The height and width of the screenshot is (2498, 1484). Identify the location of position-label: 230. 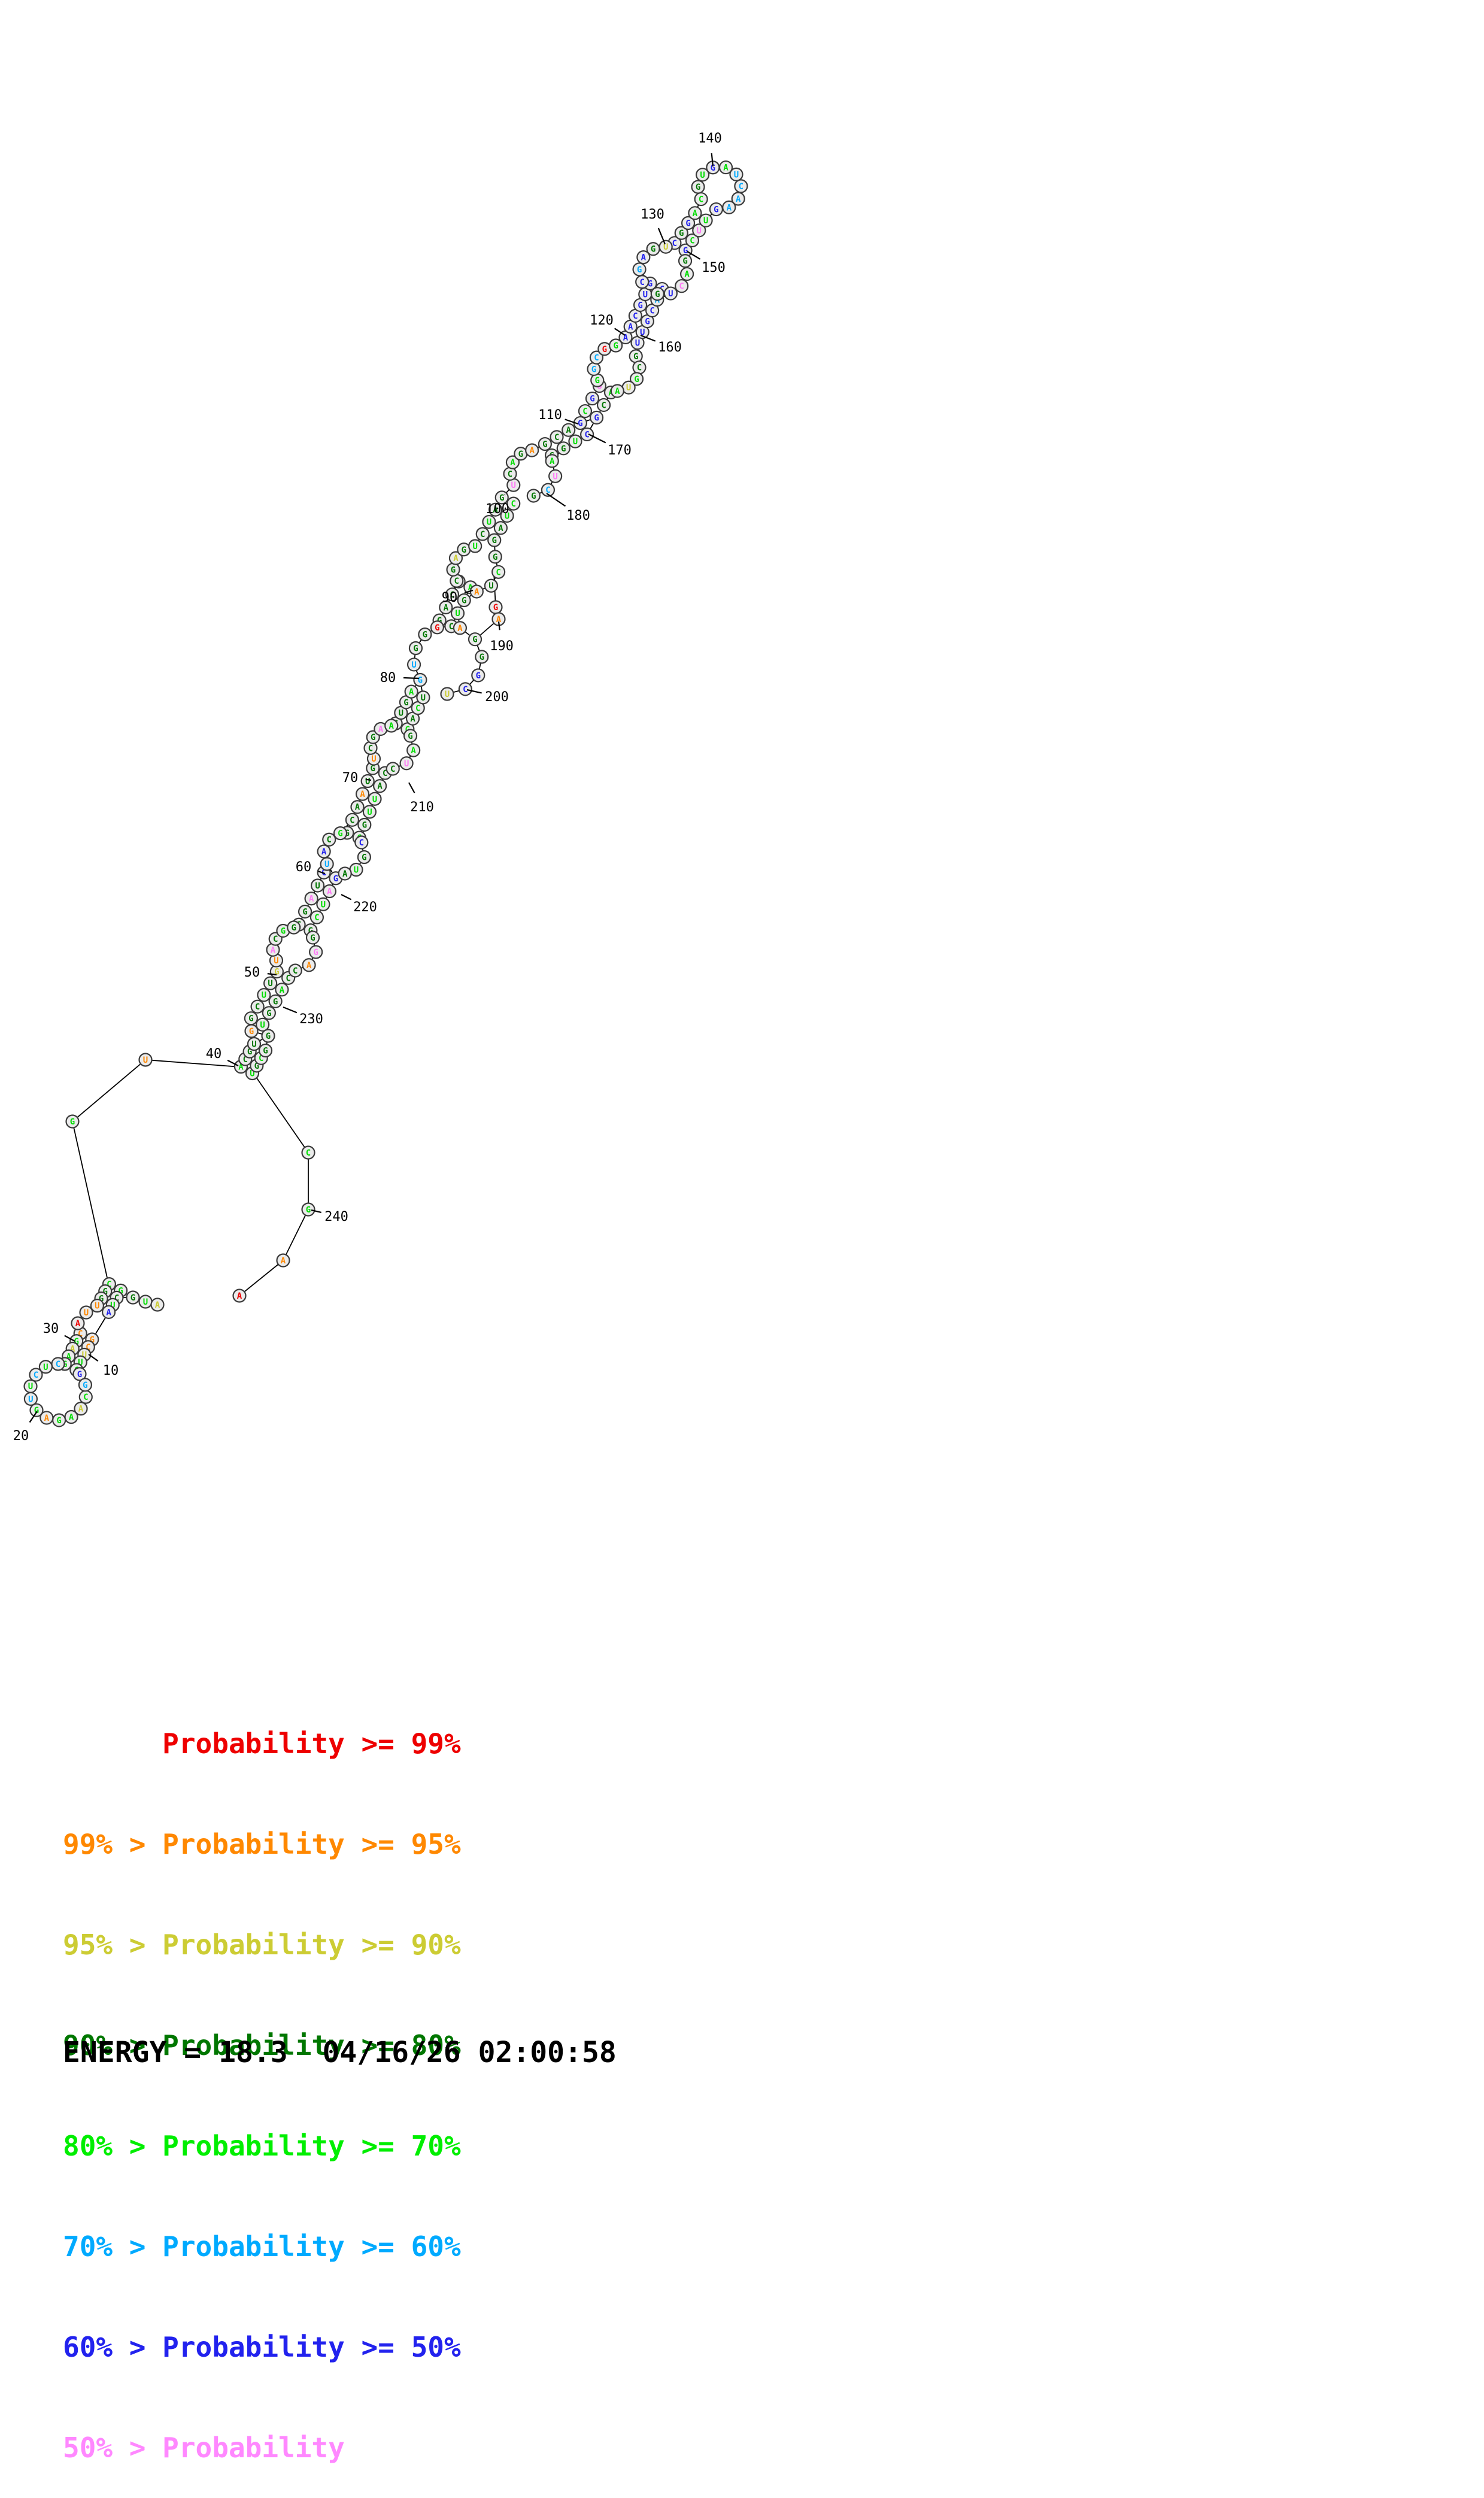
(311, 1019).